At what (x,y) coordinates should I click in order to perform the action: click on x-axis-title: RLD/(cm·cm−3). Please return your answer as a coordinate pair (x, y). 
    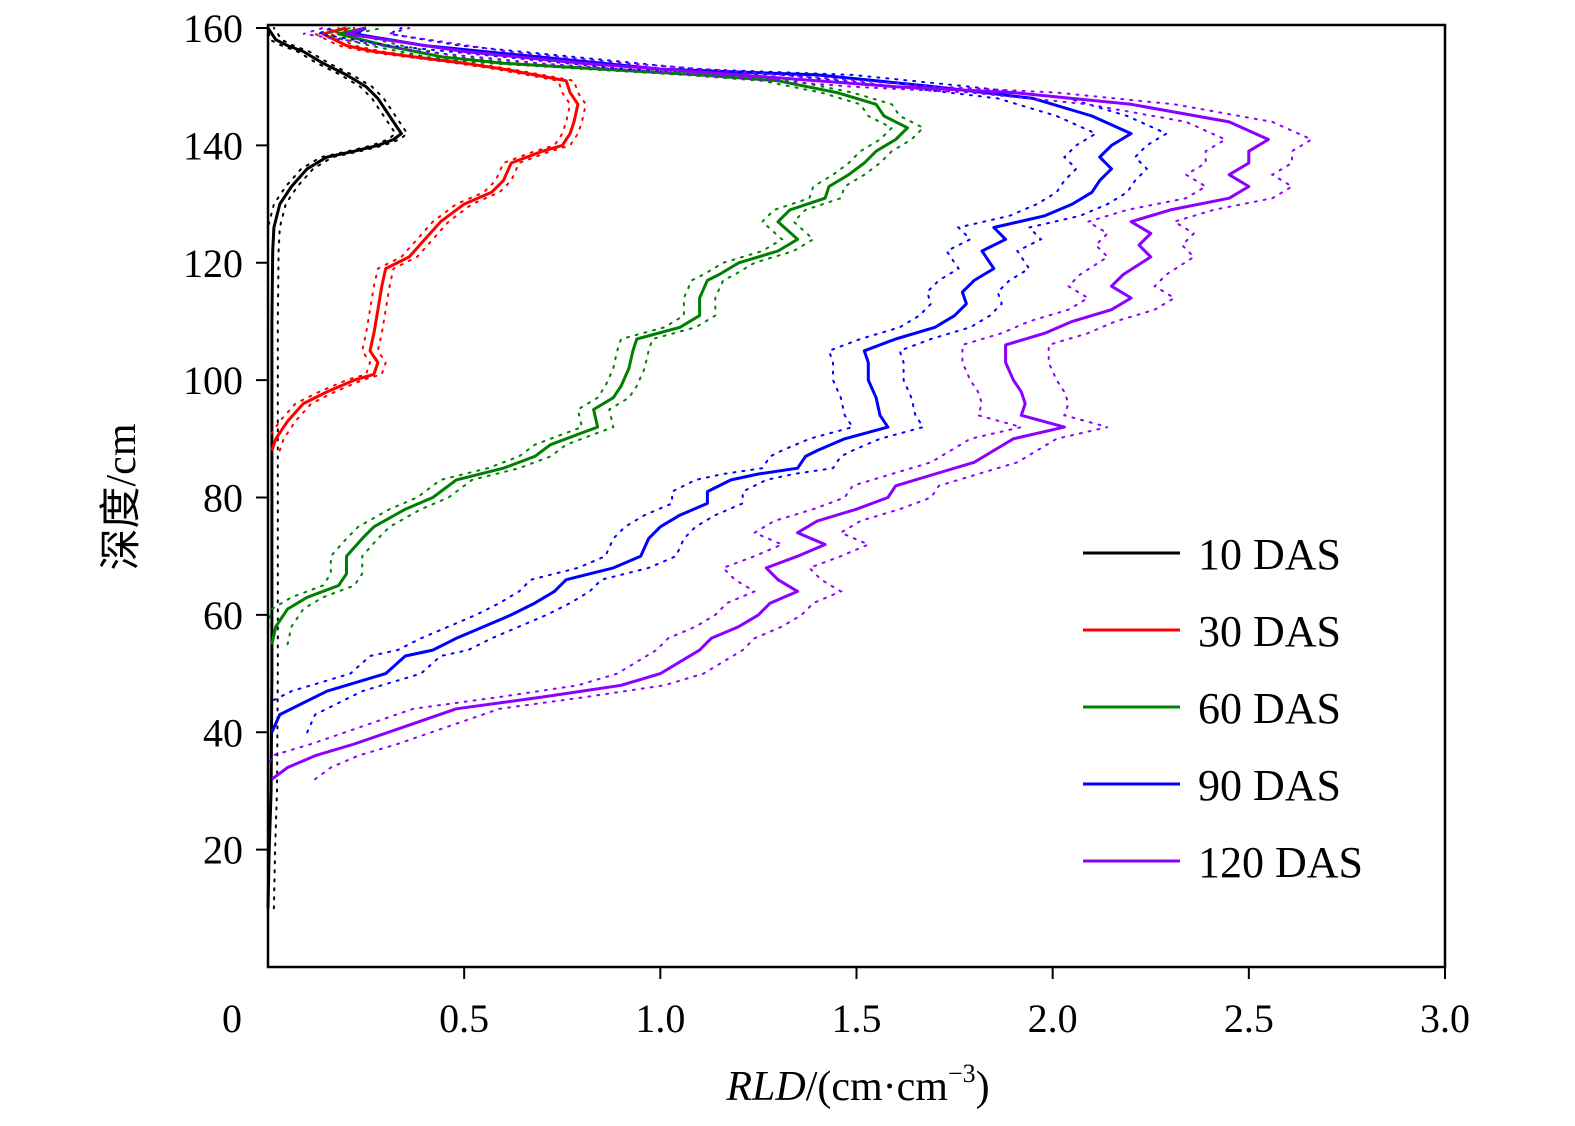
    Looking at the image, I should click on (857, 1084).